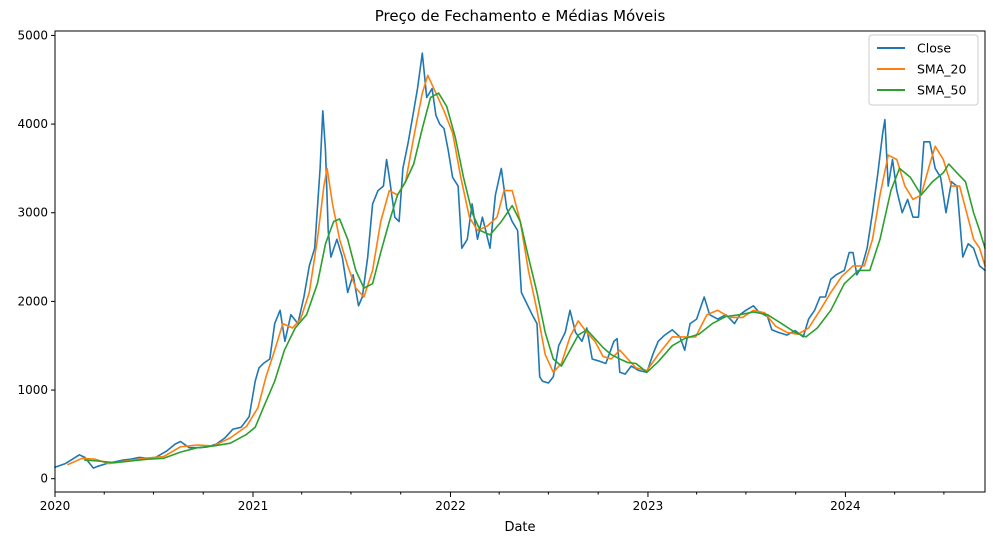 This screenshot has height=537, width=993. I want to click on x-tick-label: 2021, so click(253, 506).